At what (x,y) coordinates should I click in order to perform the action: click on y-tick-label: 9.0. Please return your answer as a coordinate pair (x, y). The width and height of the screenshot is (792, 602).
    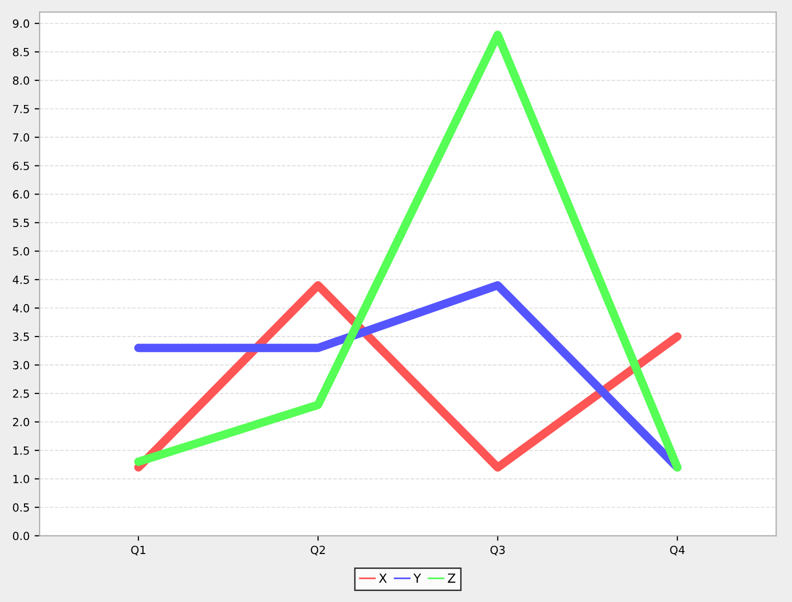
    Looking at the image, I should click on (21, 23).